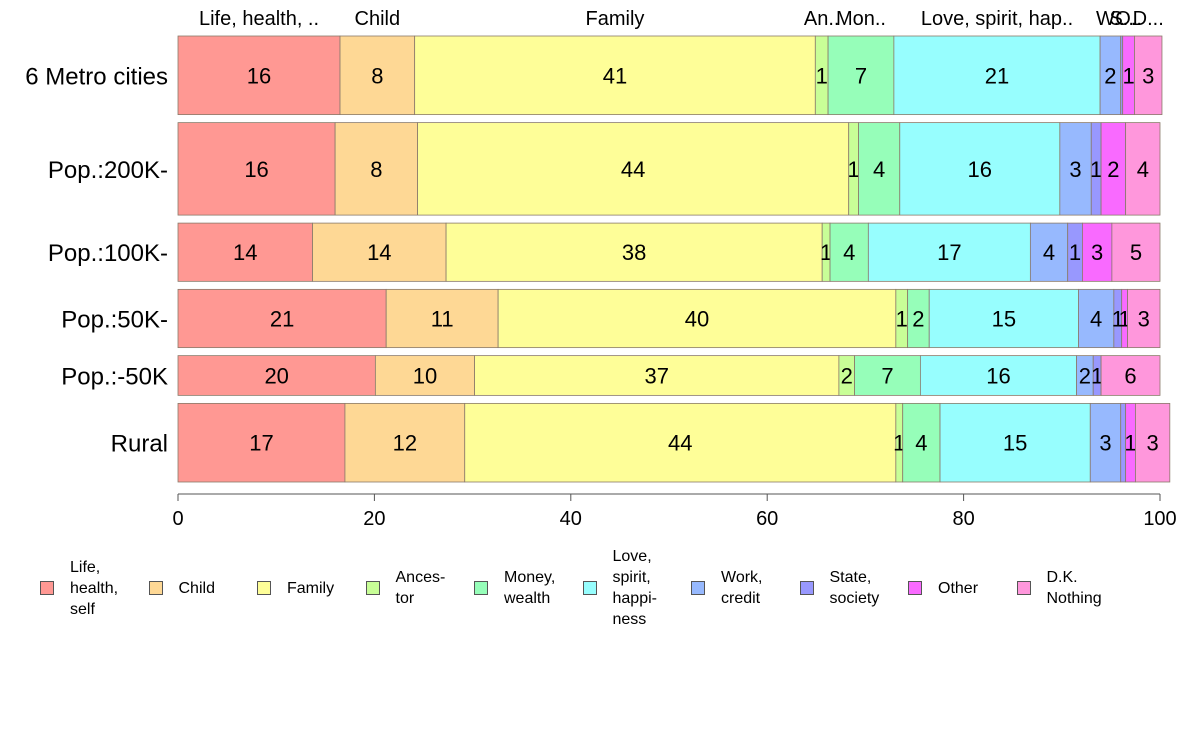 The height and width of the screenshot is (736, 1188). I want to click on legend-item: D.K. Nothing, so click(1059, 588).